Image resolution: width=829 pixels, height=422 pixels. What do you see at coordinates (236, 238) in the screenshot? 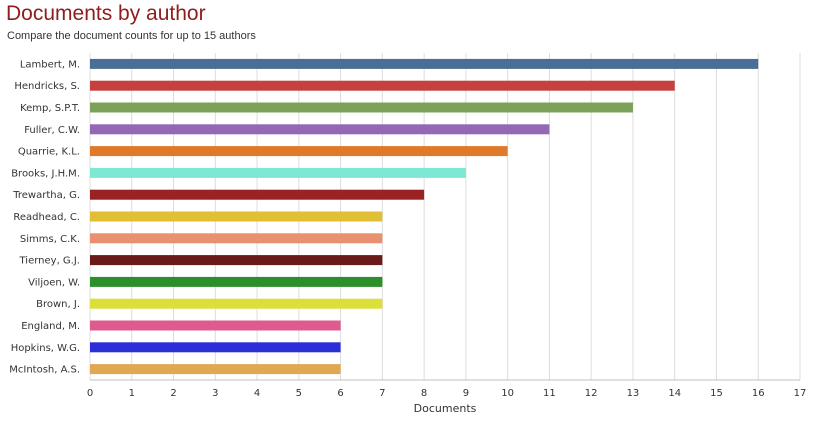
I see `bar-simms-c-k` at bounding box center [236, 238].